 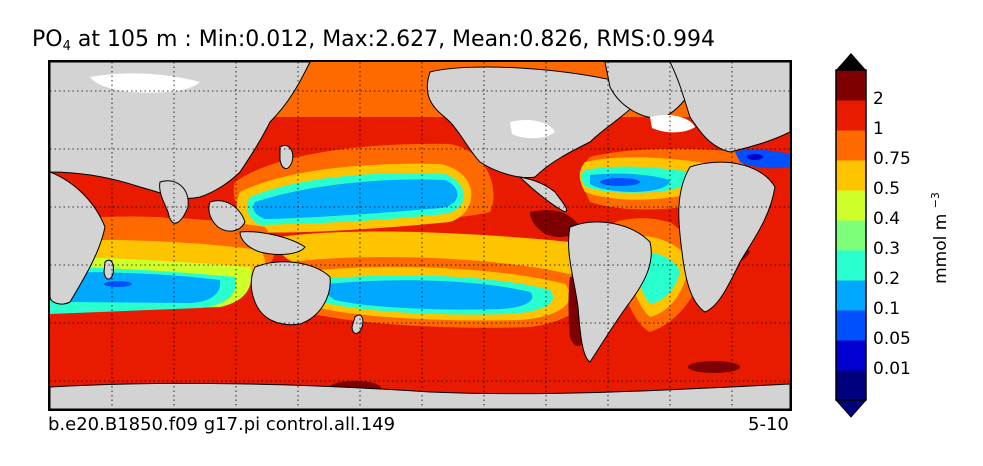 I want to click on colorbar-max-arrow, so click(x=851, y=61).